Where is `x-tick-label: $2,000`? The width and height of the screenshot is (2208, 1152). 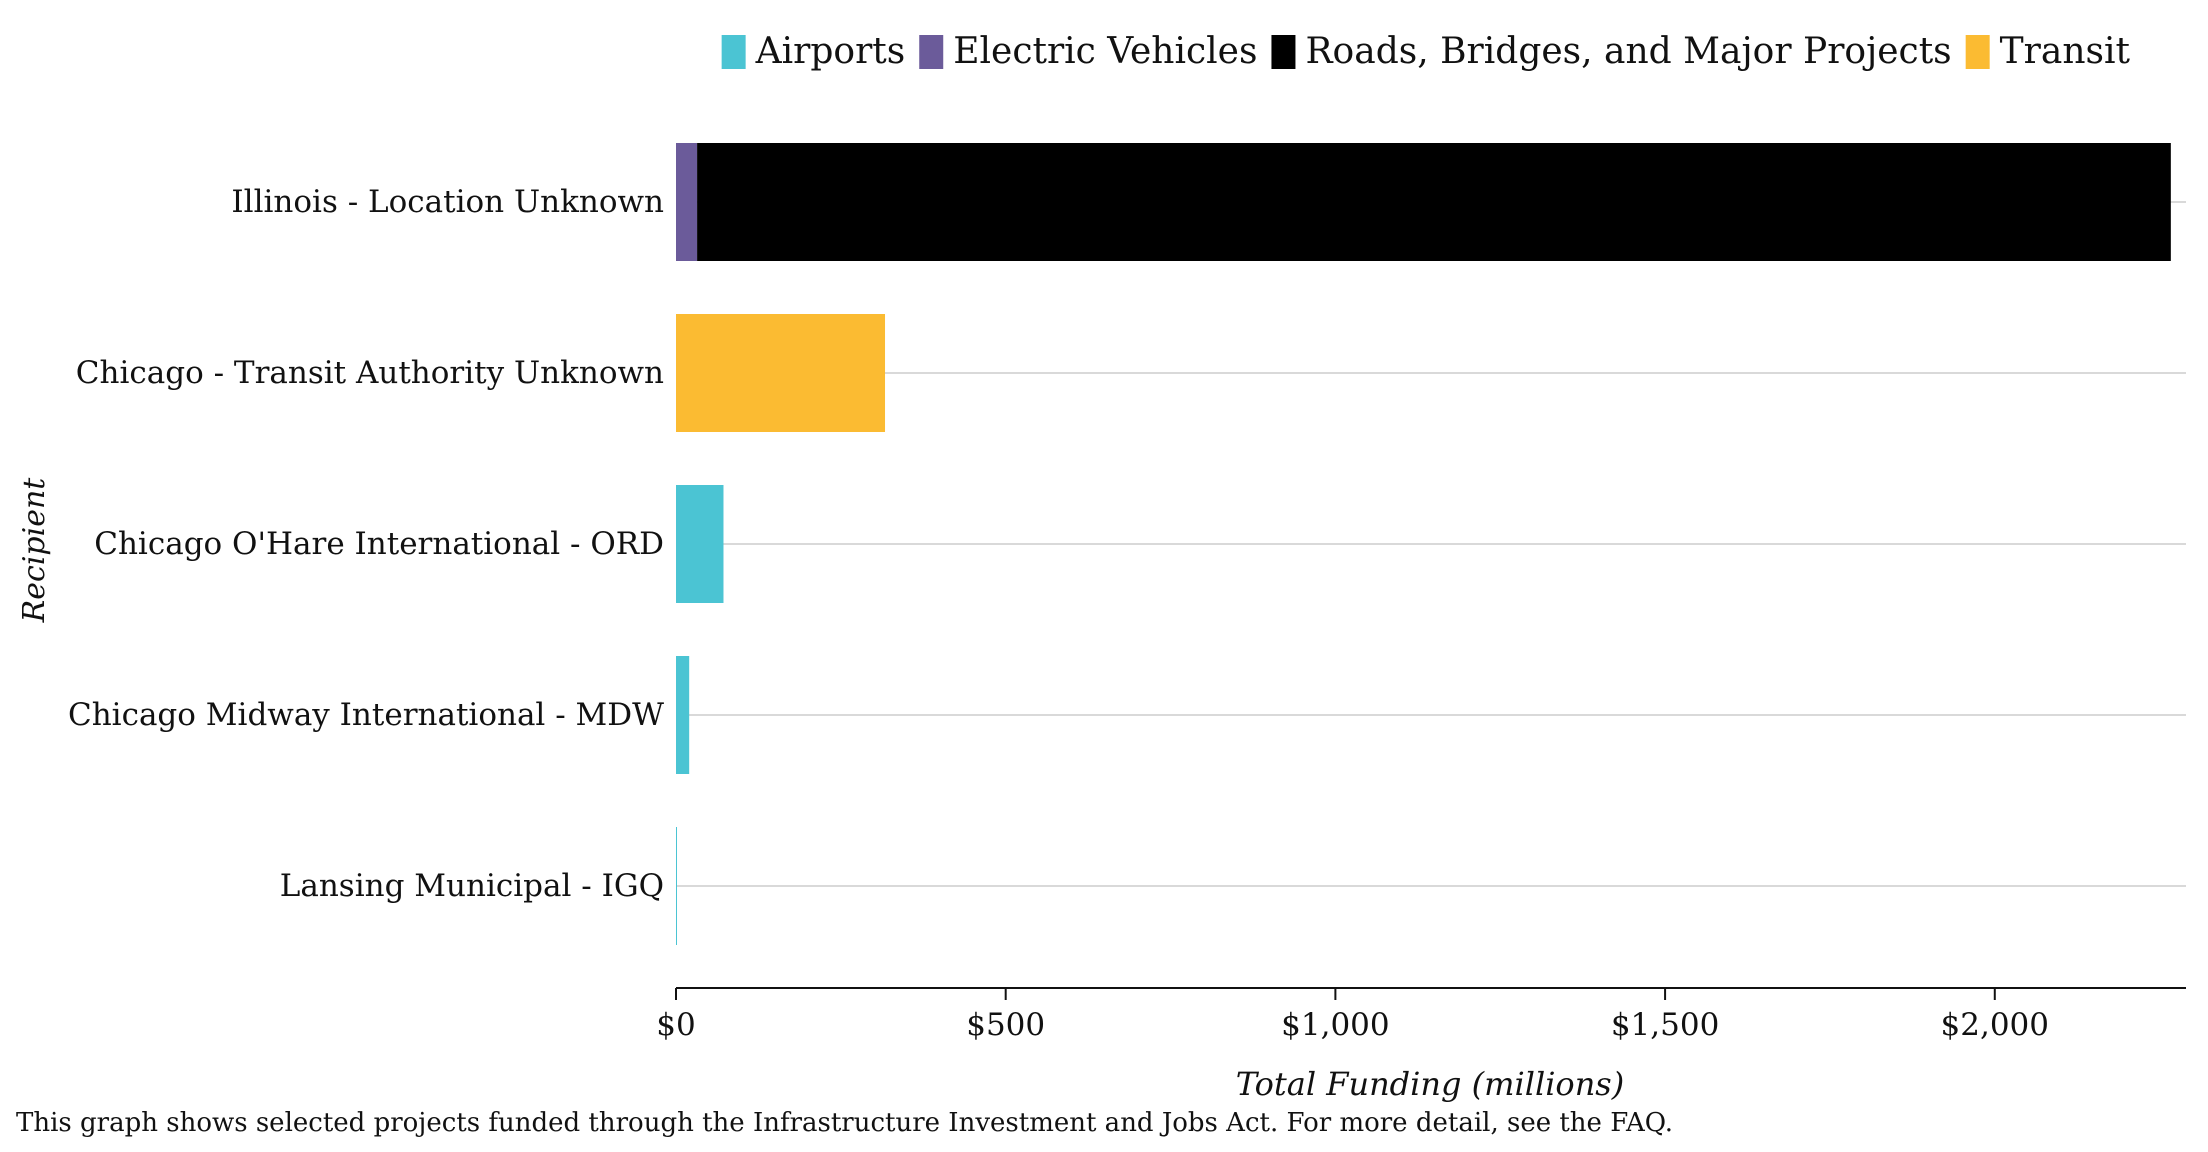
x-tick-label: $2,000 is located at coordinates (1995, 1025).